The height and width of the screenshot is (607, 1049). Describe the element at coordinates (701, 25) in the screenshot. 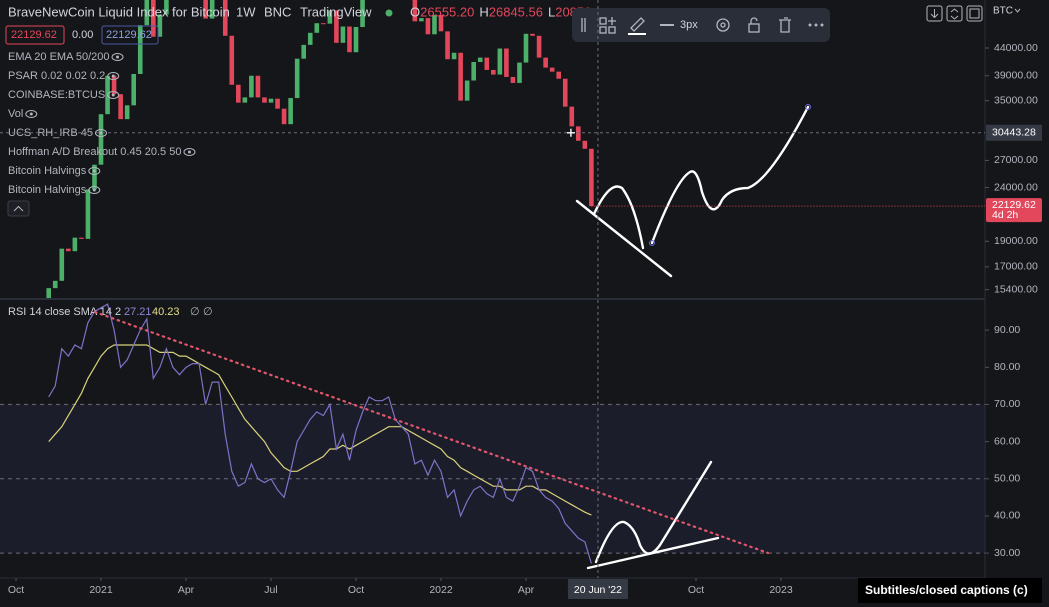

I see `drawing-toolbar` at that location.